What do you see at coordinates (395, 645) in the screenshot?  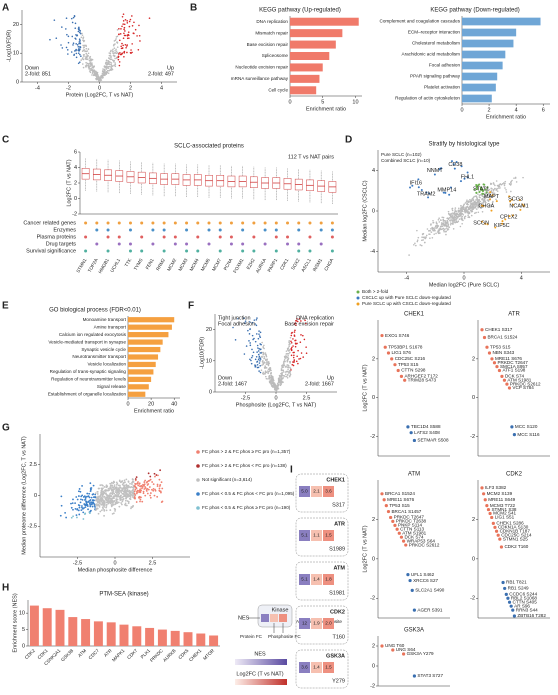 I see `site-label: UNG T60` at bounding box center [395, 645].